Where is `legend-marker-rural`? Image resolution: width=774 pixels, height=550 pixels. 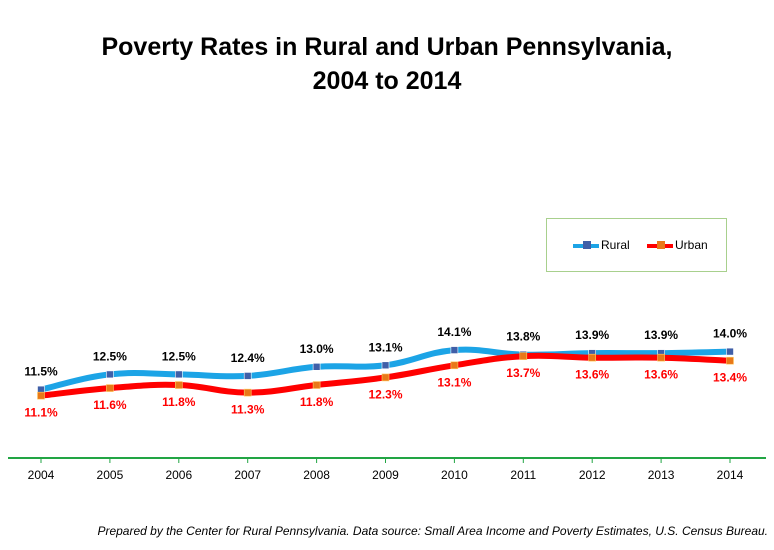 legend-marker-rural is located at coordinates (587, 245).